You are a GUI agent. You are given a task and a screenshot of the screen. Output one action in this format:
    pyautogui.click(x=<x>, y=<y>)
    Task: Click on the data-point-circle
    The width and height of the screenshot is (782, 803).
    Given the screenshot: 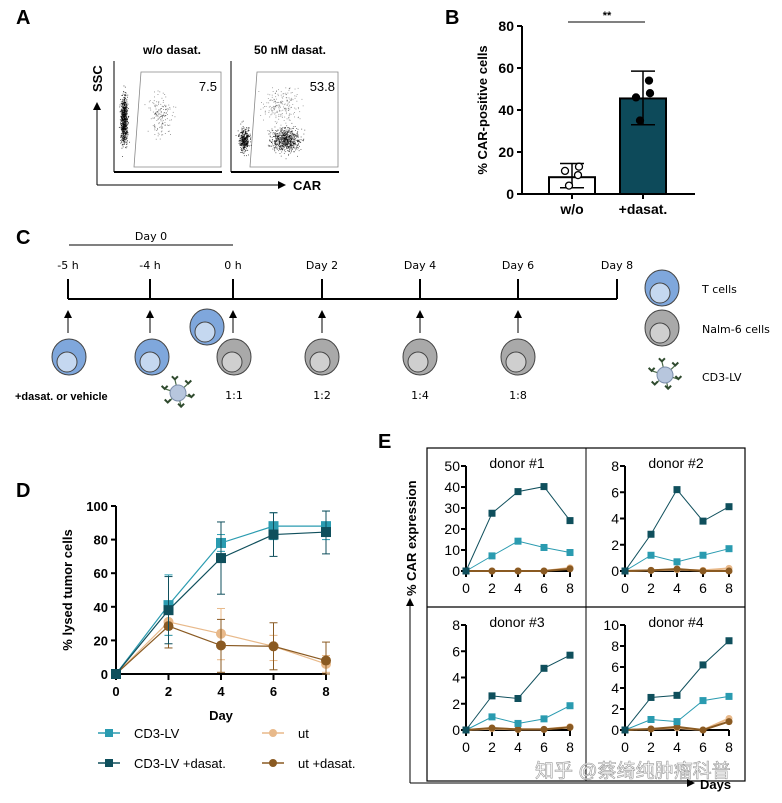 What is the action you would take?
    pyautogui.click(x=544, y=729)
    